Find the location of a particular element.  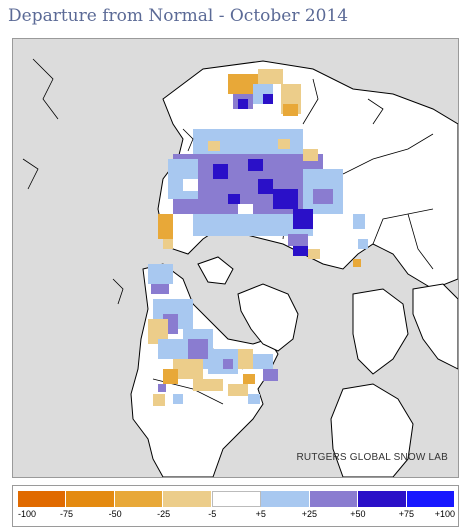

legend-color-bar is located at coordinates (236, 499).